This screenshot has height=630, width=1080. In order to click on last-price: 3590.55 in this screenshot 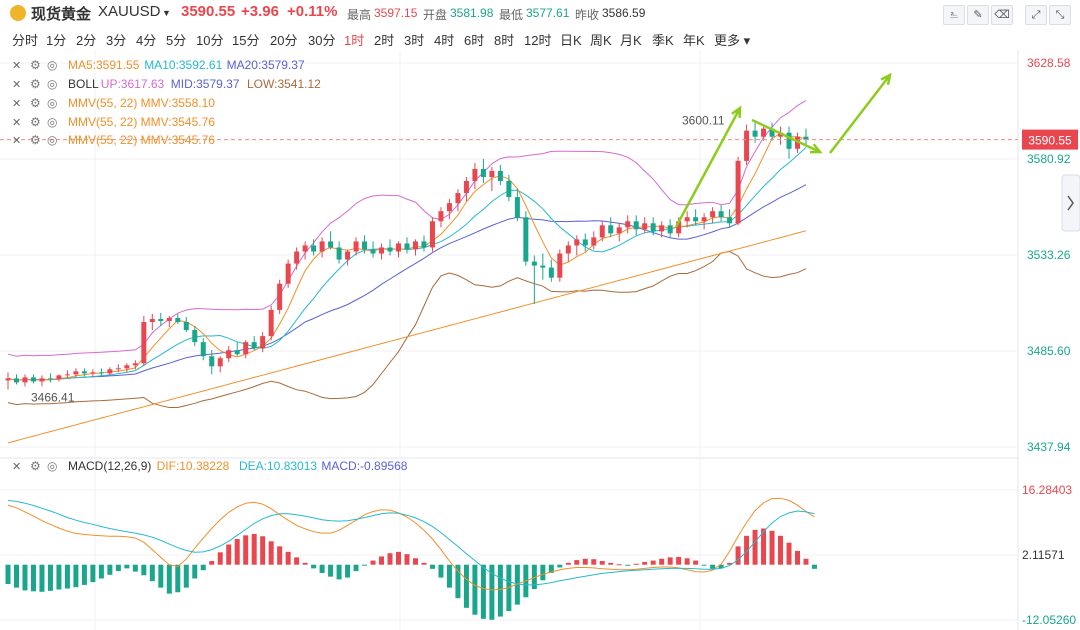, I will do `click(208, 11)`.